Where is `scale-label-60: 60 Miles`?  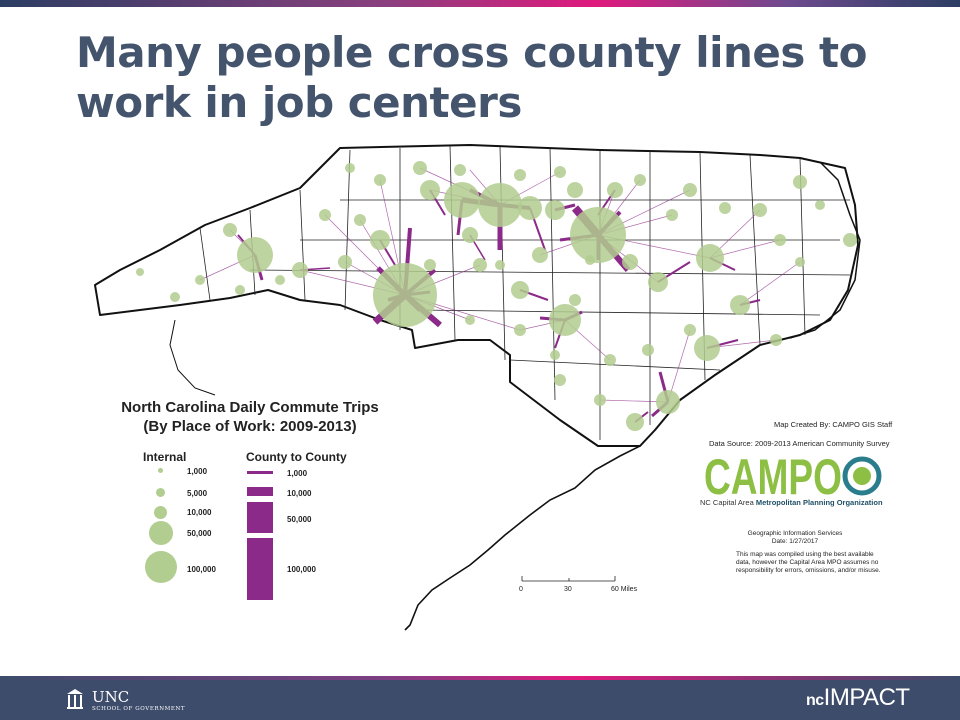
scale-label-60: 60 Miles is located at coordinates (624, 589).